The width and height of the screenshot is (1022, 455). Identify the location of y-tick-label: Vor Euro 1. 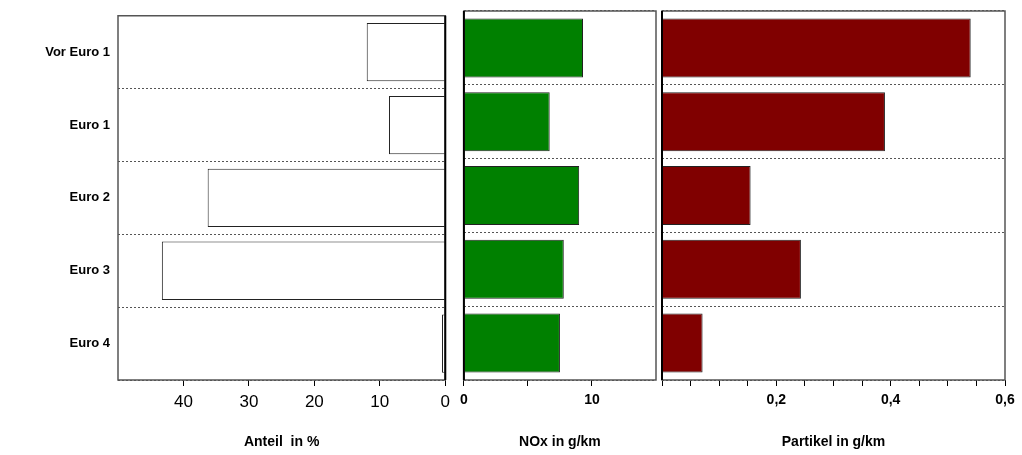
(77, 51).